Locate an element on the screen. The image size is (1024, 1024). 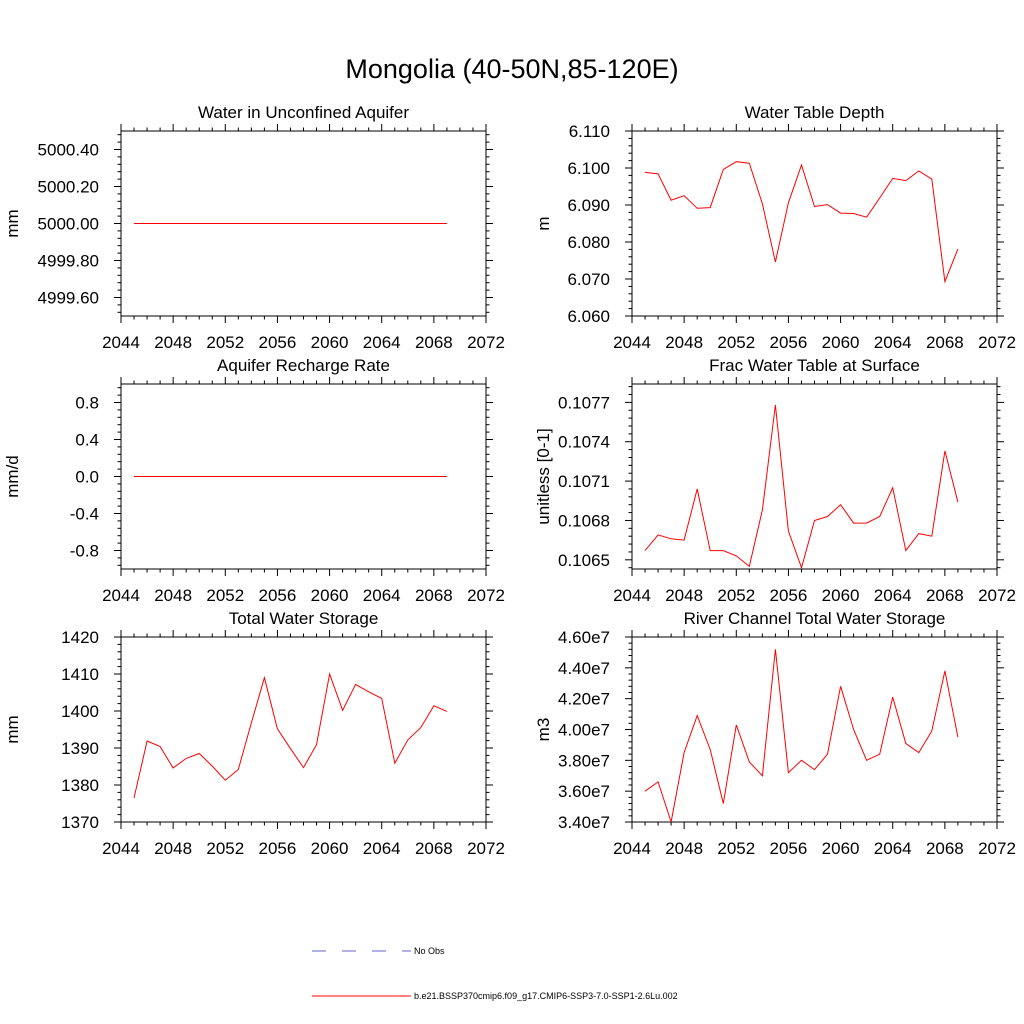
figure-title: Mongolia (40-50N,85-120E) is located at coordinates (512, 69).